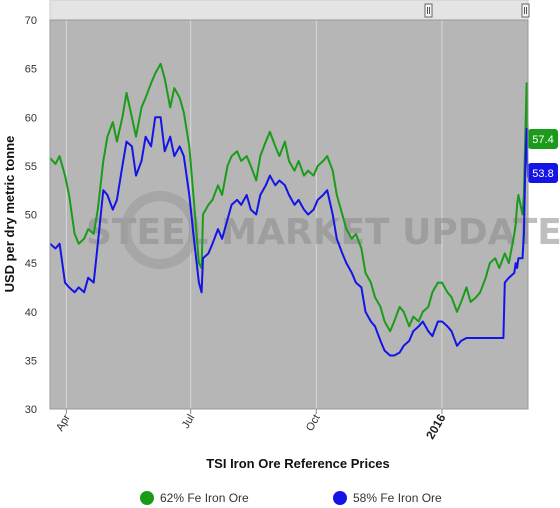 This screenshot has width=560, height=508. I want to click on last-value-text: 53.8, so click(542, 174).